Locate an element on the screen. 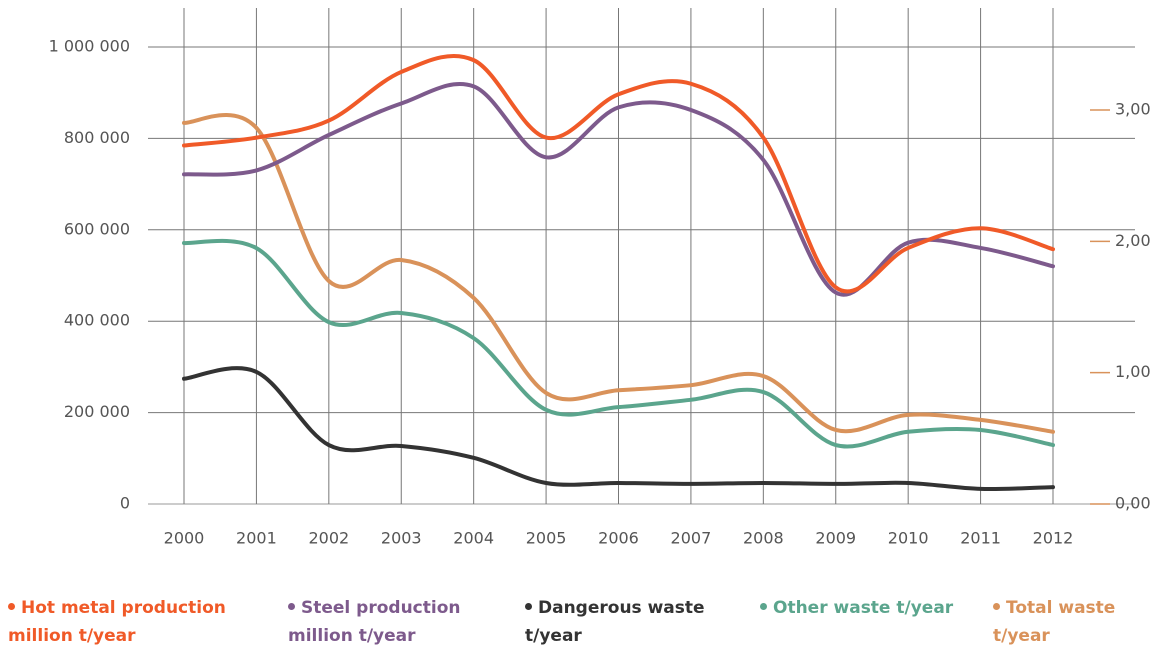 Image resolution: width=1166 pixels, height=650 pixels. x-tick-label: 2000 is located at coordinates (184, 538).